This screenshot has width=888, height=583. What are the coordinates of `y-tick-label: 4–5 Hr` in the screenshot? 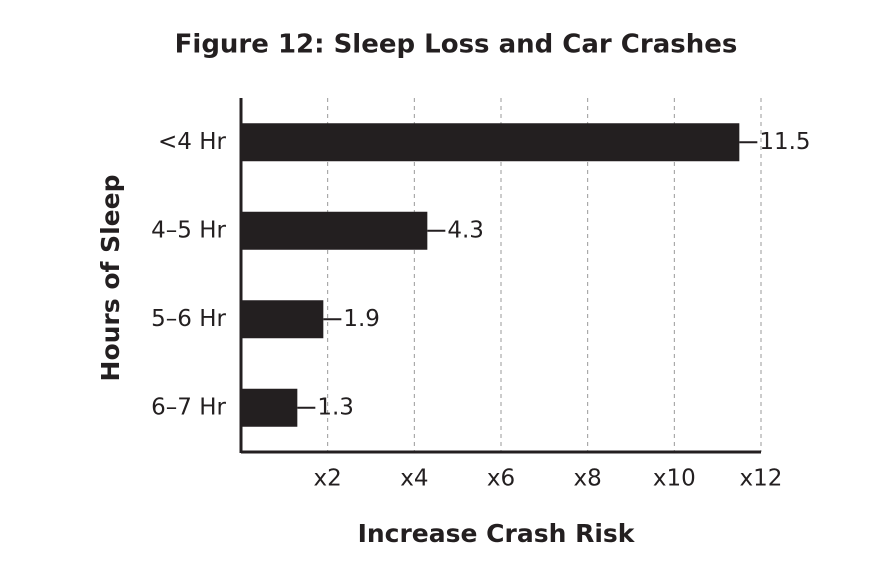 It's located at (188, 230).